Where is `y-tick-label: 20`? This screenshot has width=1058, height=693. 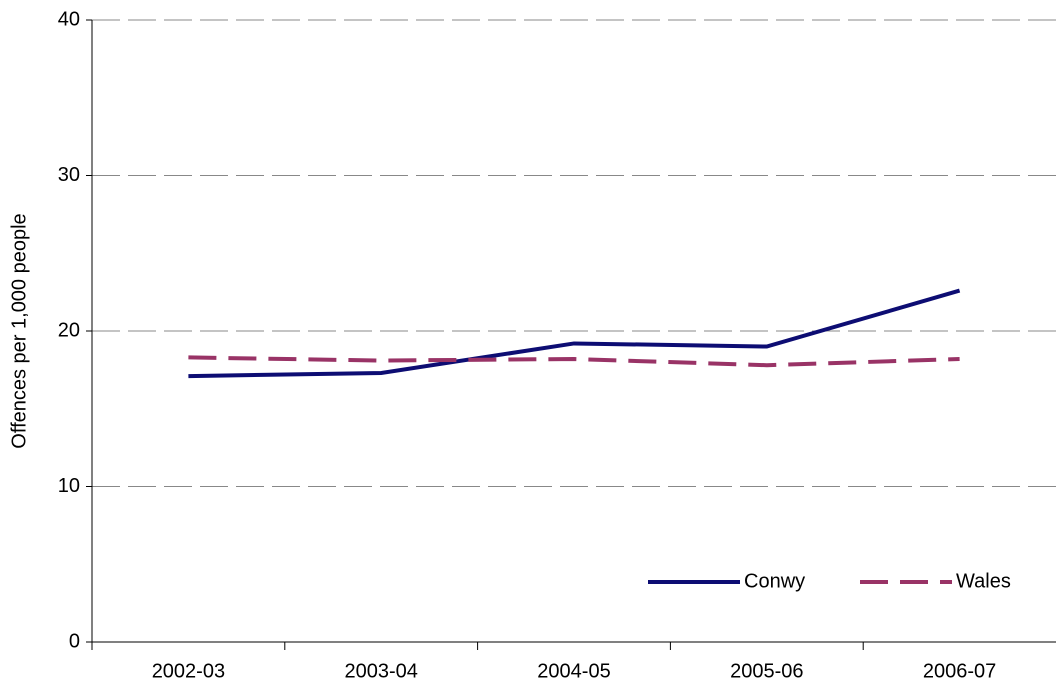
y-tick-label: 20 is located at coordinates (69, 330).